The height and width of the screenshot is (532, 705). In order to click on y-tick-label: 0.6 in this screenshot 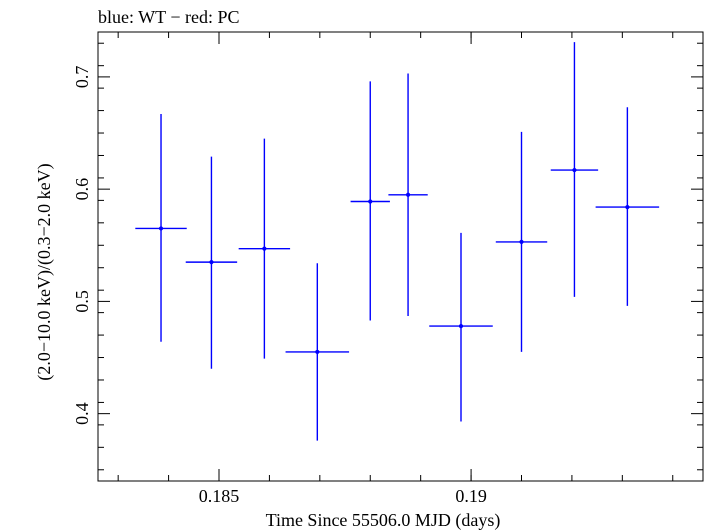, I will do `click(82, 189)`.